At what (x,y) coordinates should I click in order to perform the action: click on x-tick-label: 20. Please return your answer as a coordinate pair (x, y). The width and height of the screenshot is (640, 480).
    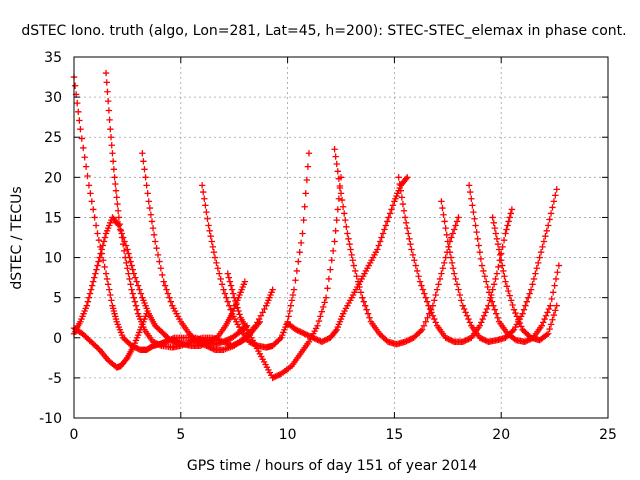
    Looking at the image, I should click on (501, 435).